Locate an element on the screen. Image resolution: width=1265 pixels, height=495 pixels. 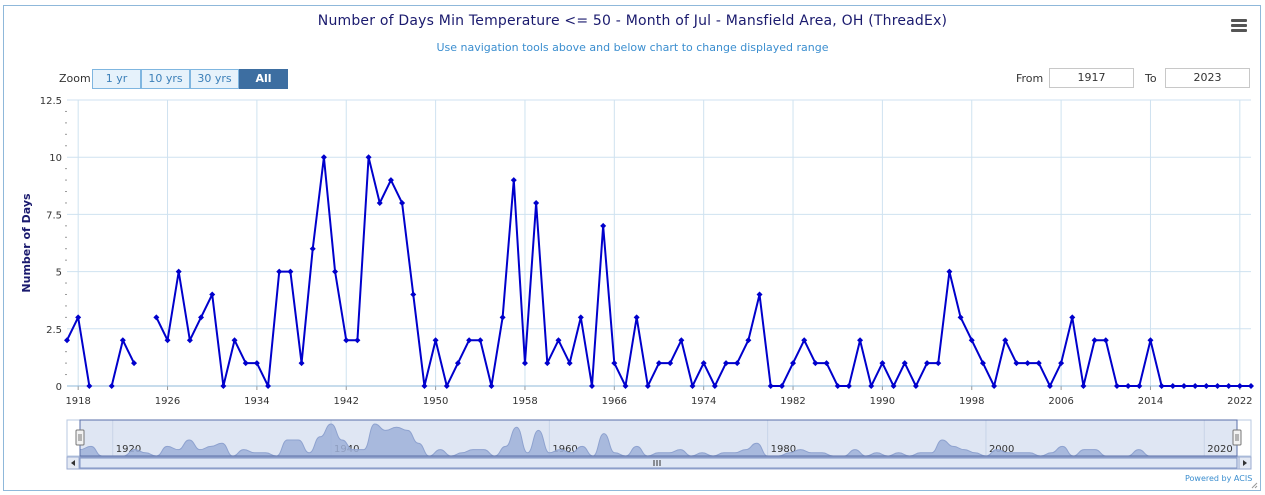
scrollbar-thumb is located at coordinates (658, 463).